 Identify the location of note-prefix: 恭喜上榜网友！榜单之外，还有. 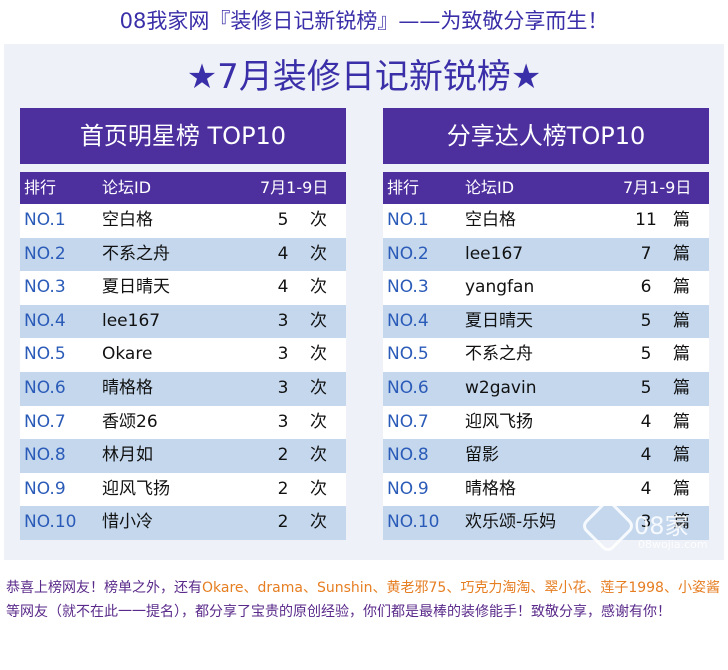
(104, 588).